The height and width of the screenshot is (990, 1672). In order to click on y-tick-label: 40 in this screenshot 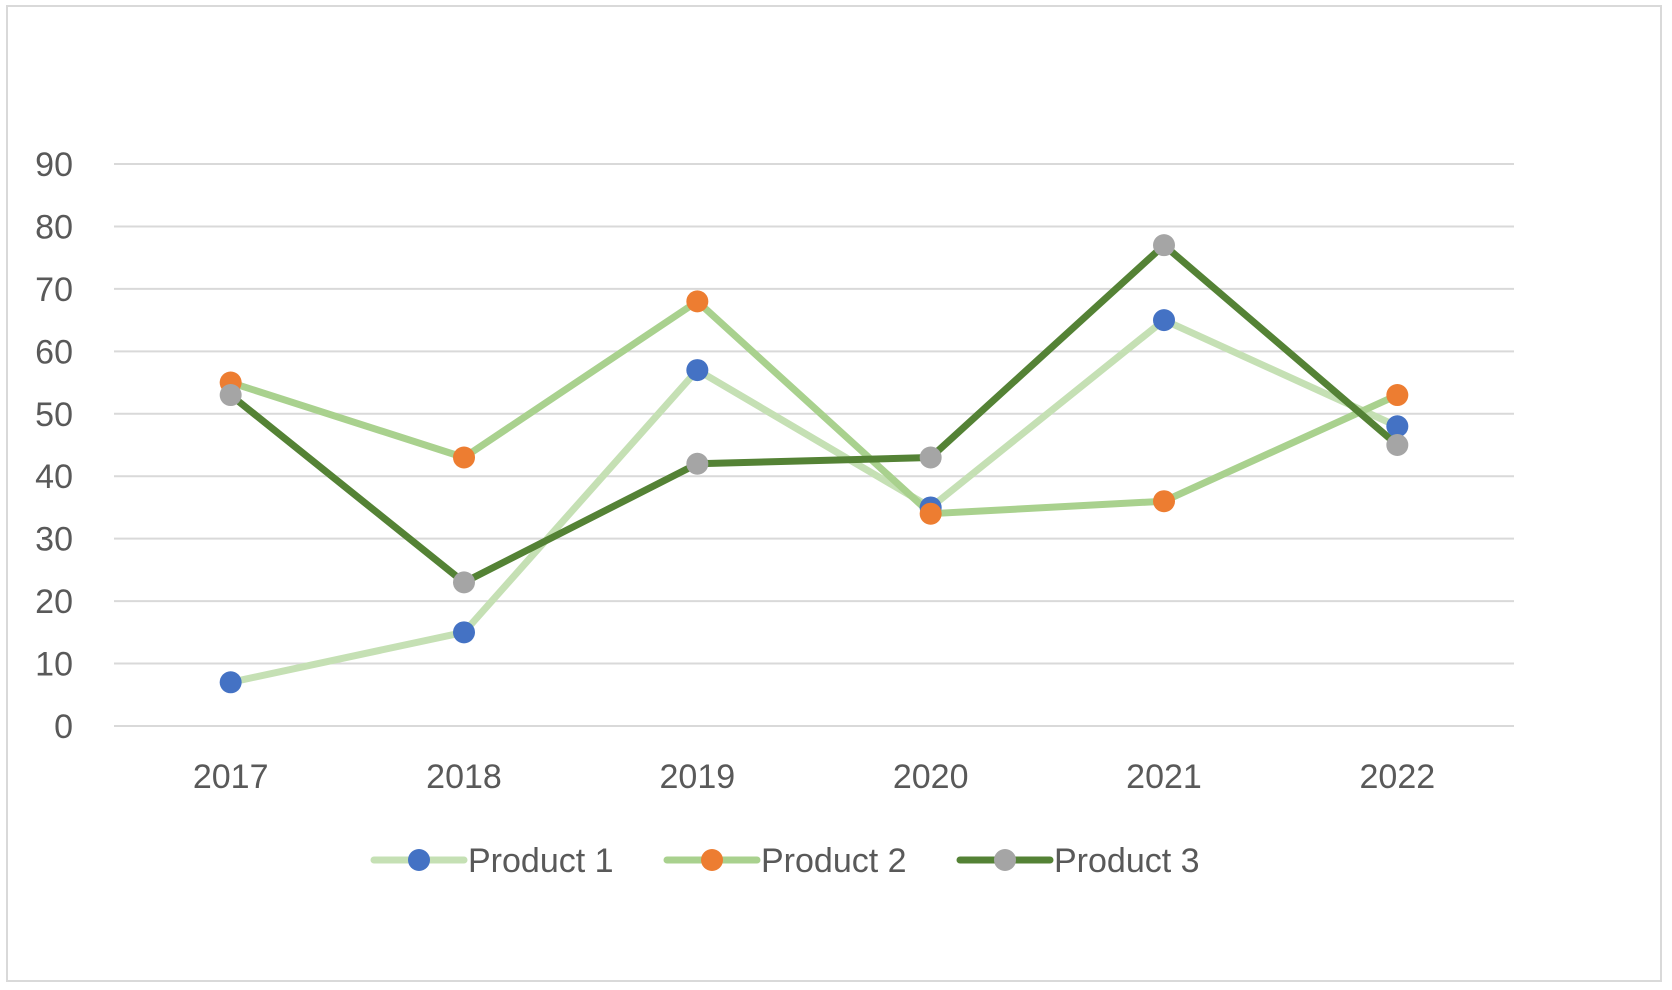, I will do `click(54, 477)`.